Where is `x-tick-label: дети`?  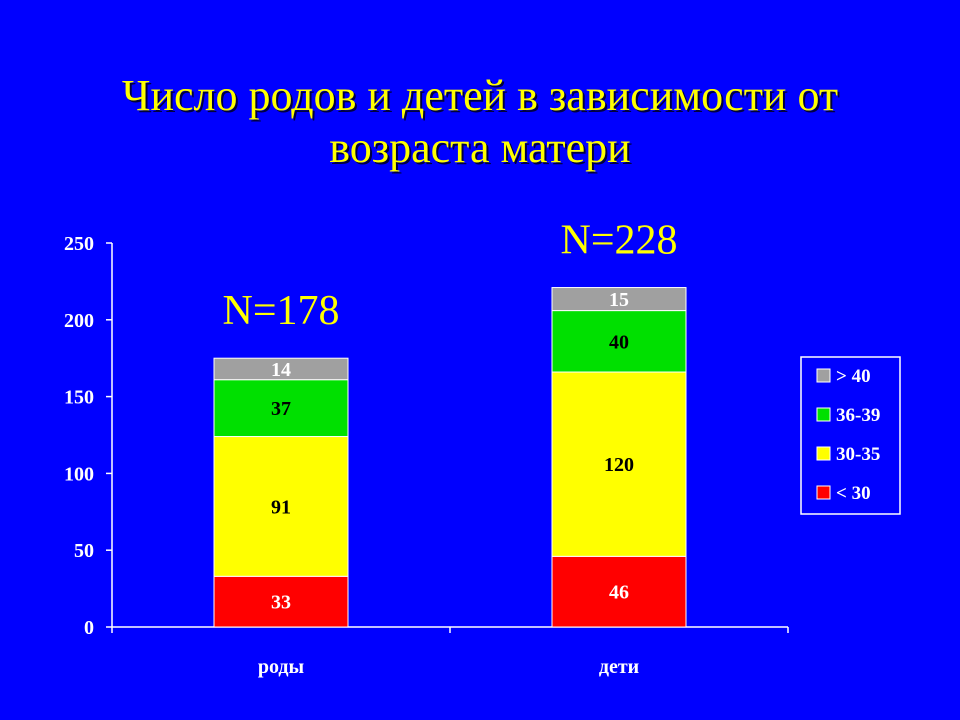
x-tick-label: дети is located at coordinates (619, 667).